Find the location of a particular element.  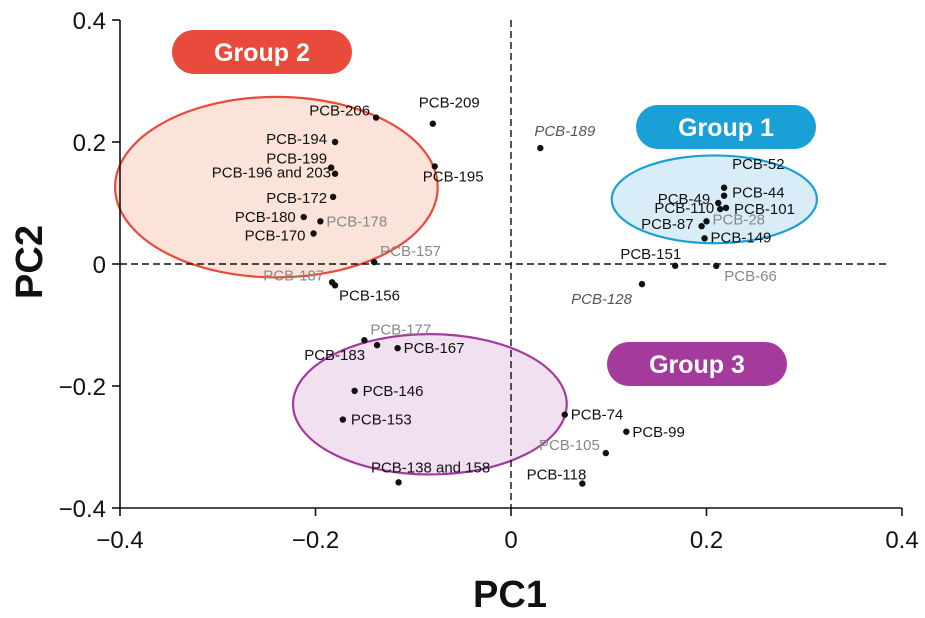

point-label-pcb-52: PCB-52 is located at coordinates (758, 164).